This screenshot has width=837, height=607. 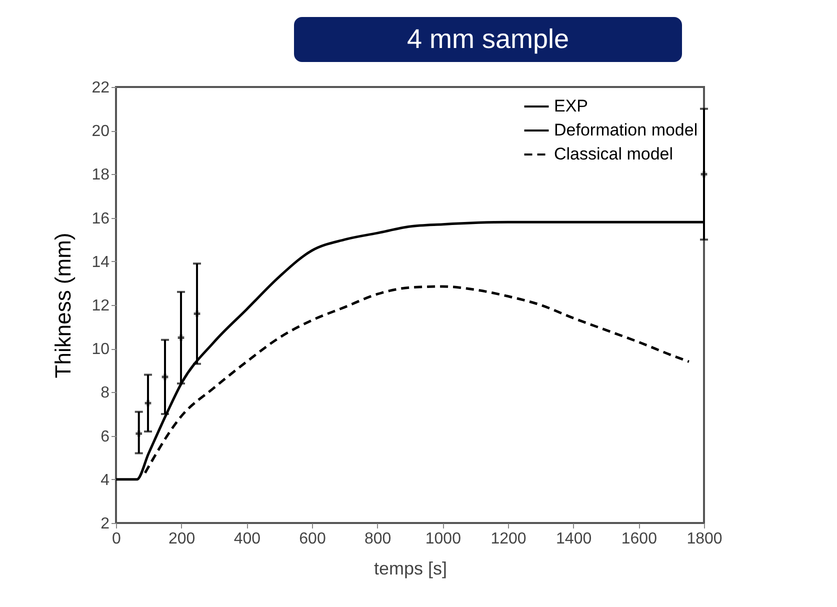 What do you see at coordinates (101, 219) in the screenshot?
I see `y-tick-label: 16` at bounding box center [101, 219].